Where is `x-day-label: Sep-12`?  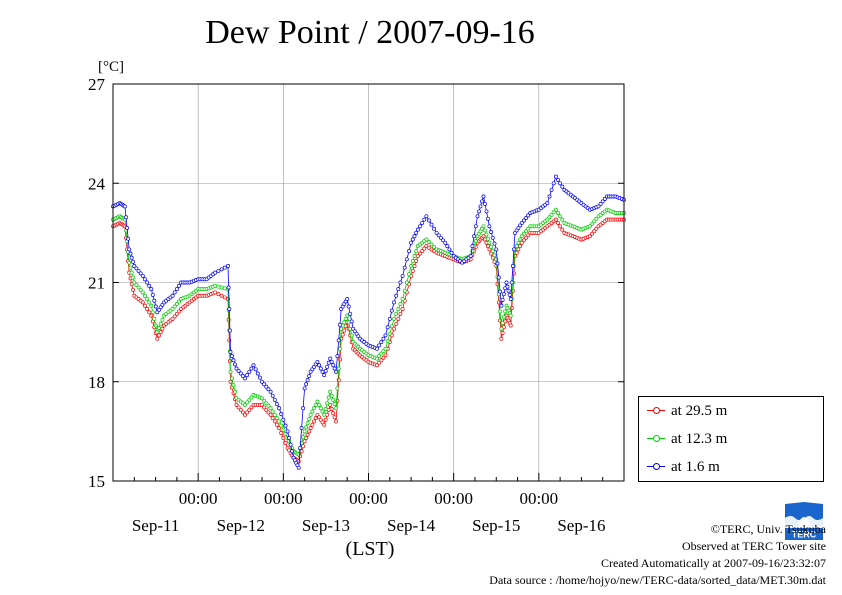 x-day-label: Sep-12 is located at coordinates (241, 525).